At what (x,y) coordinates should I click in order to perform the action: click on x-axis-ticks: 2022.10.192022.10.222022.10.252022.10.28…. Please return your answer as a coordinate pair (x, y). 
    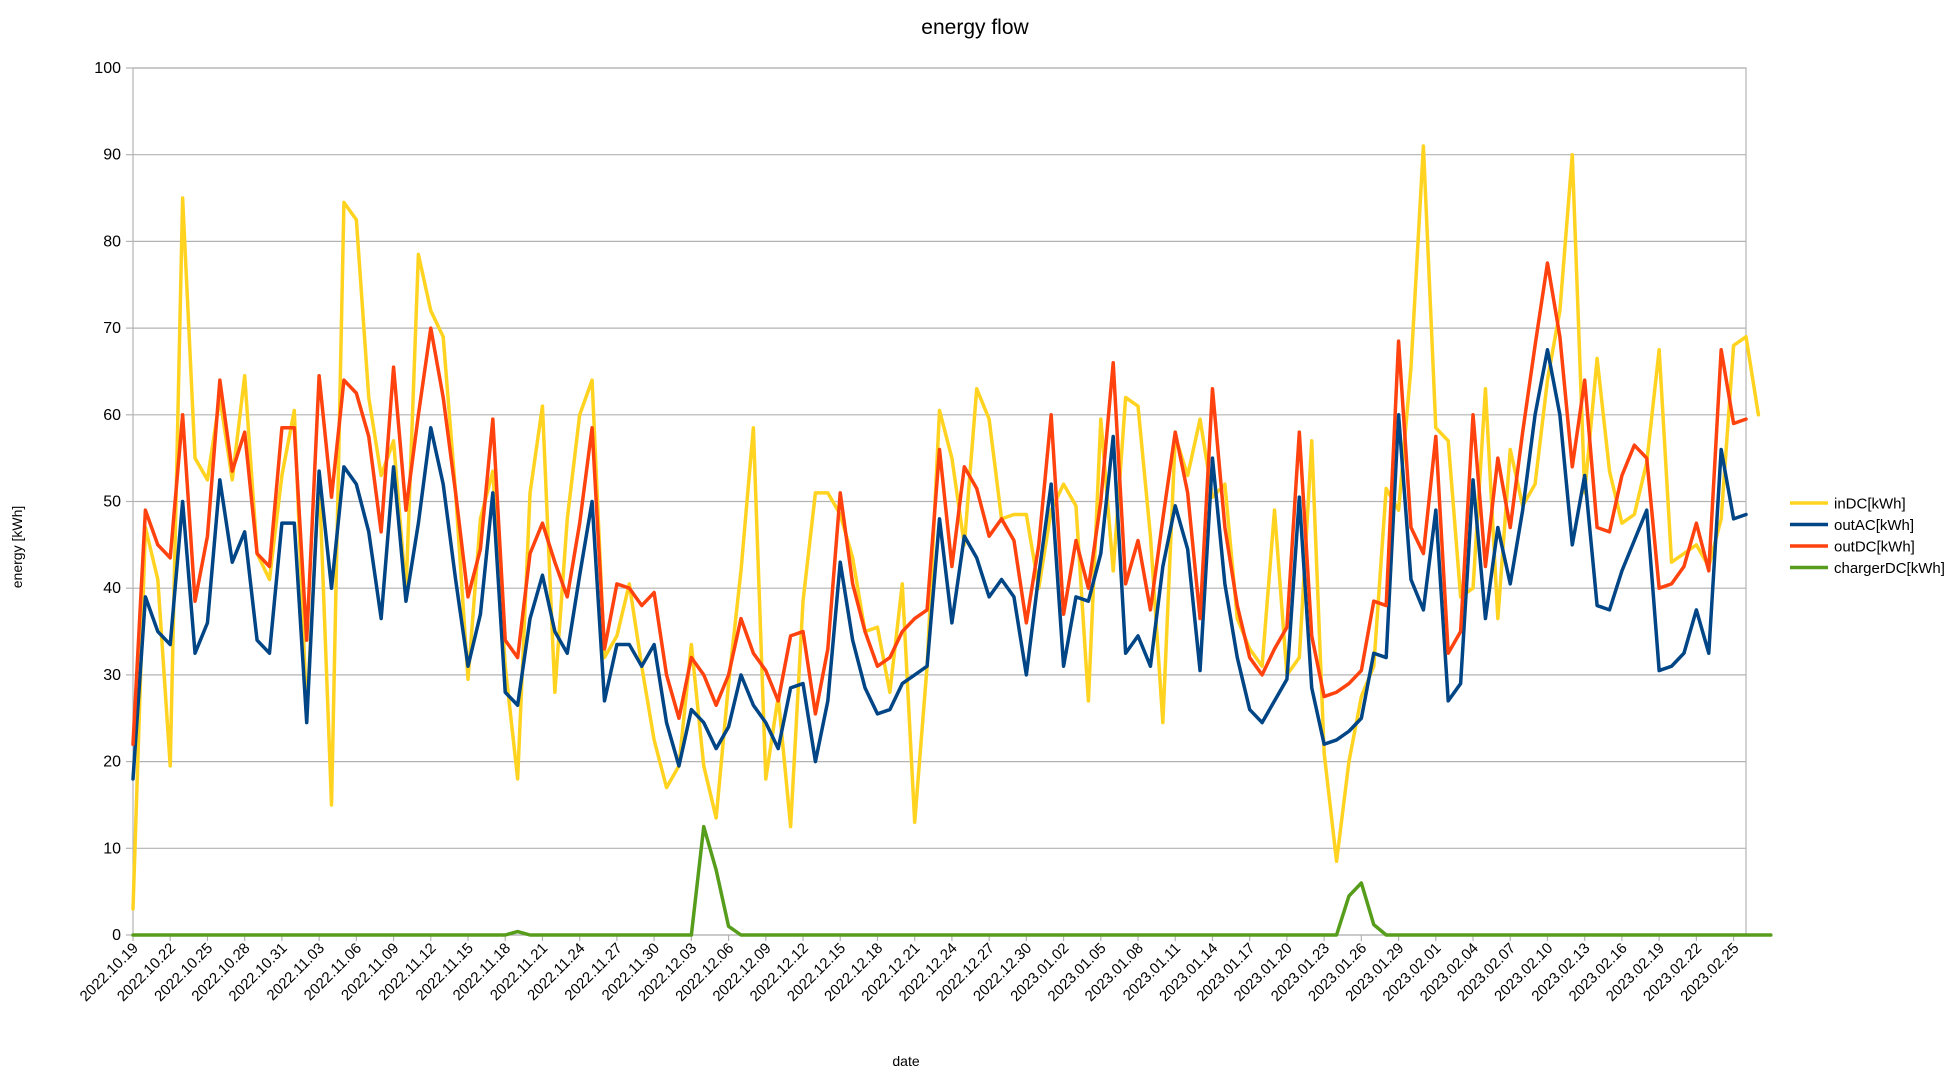
    Looking at the image, I should click on (909, 970).